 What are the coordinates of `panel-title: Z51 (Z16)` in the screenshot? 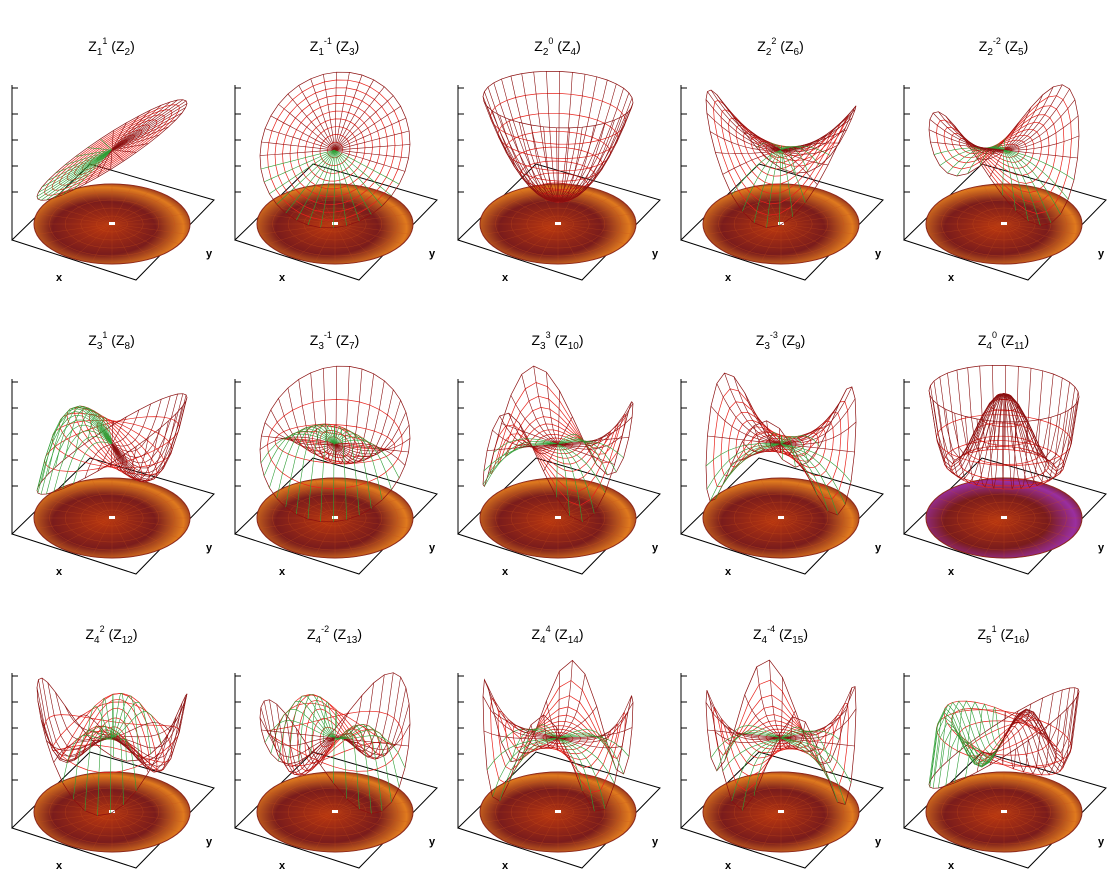 It's located at (1003, 635).